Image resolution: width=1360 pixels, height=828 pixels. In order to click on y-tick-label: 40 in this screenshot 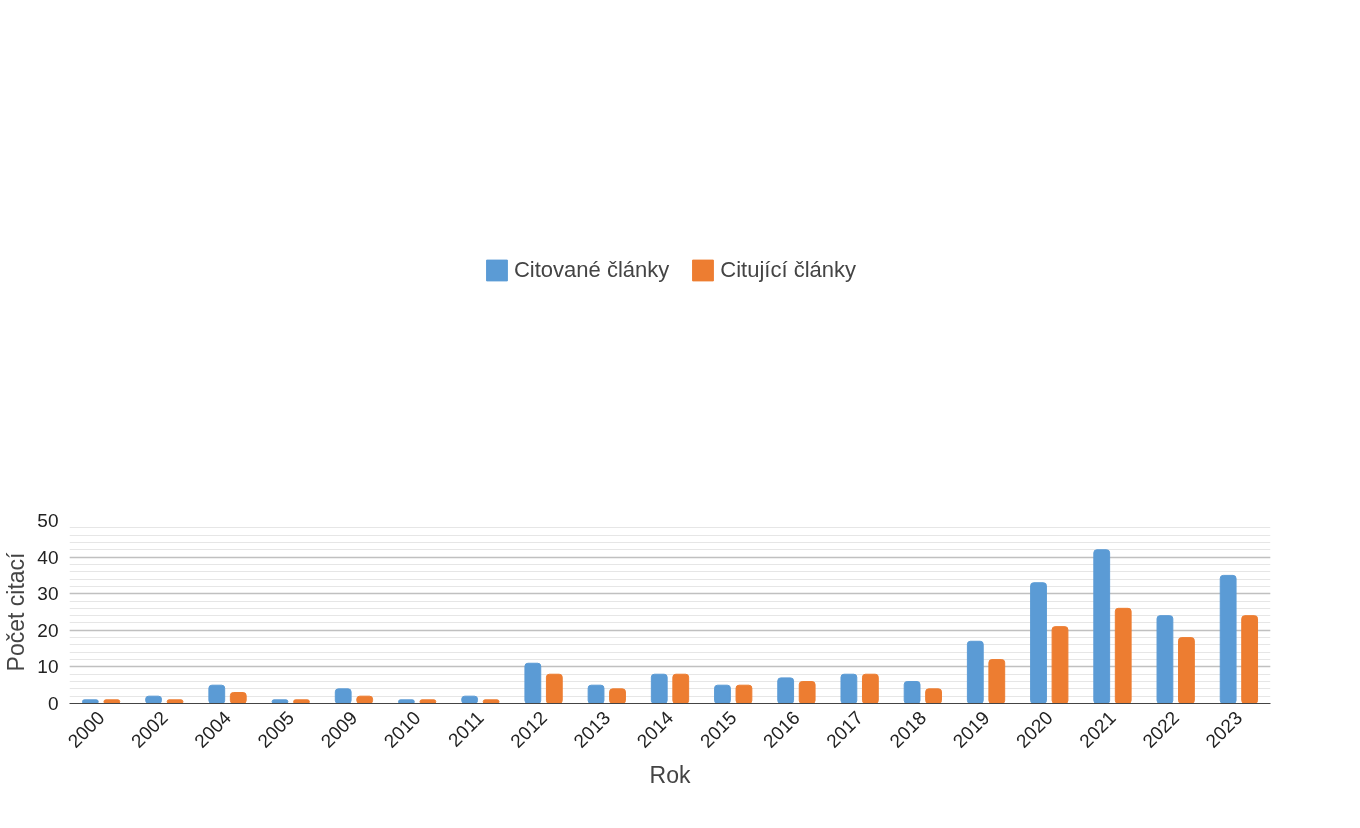, I will do `click(48, 557)`.